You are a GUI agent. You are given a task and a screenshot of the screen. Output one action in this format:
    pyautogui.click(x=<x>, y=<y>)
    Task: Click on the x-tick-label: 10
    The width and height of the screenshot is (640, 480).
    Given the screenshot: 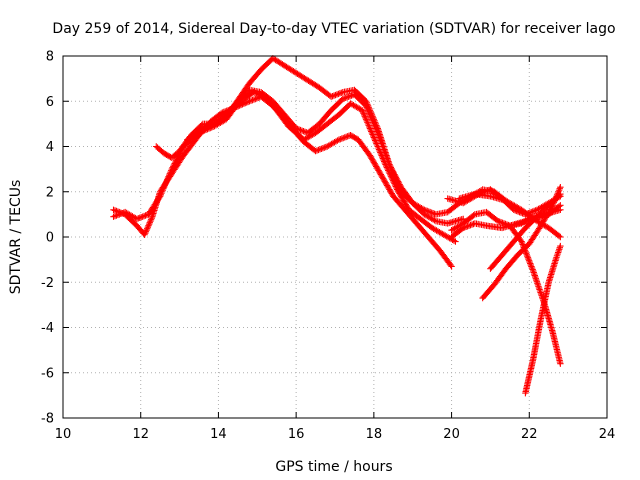 What is the action you would take?
    pyautogui.click(x=63, y=434)
    